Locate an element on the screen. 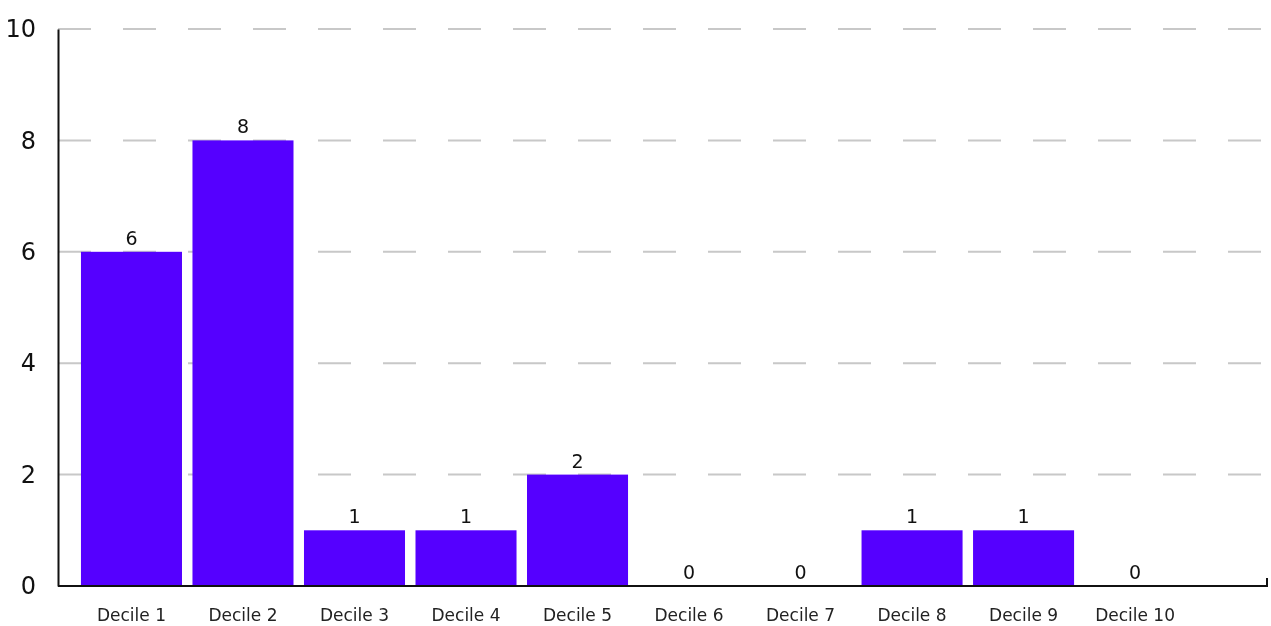 This screenshot has width=1271, height=626. x-tick-label: Decile 3 is located at coordinates (354, 615).